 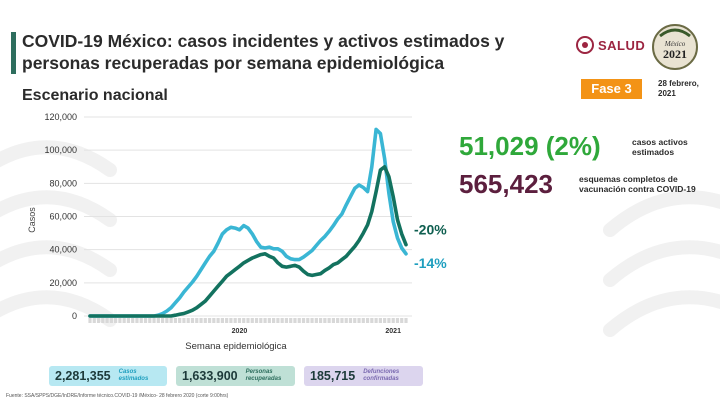 I want to click on deaths-box: 185,715 Defunciones confirmadas, so click(x=363, y=376).